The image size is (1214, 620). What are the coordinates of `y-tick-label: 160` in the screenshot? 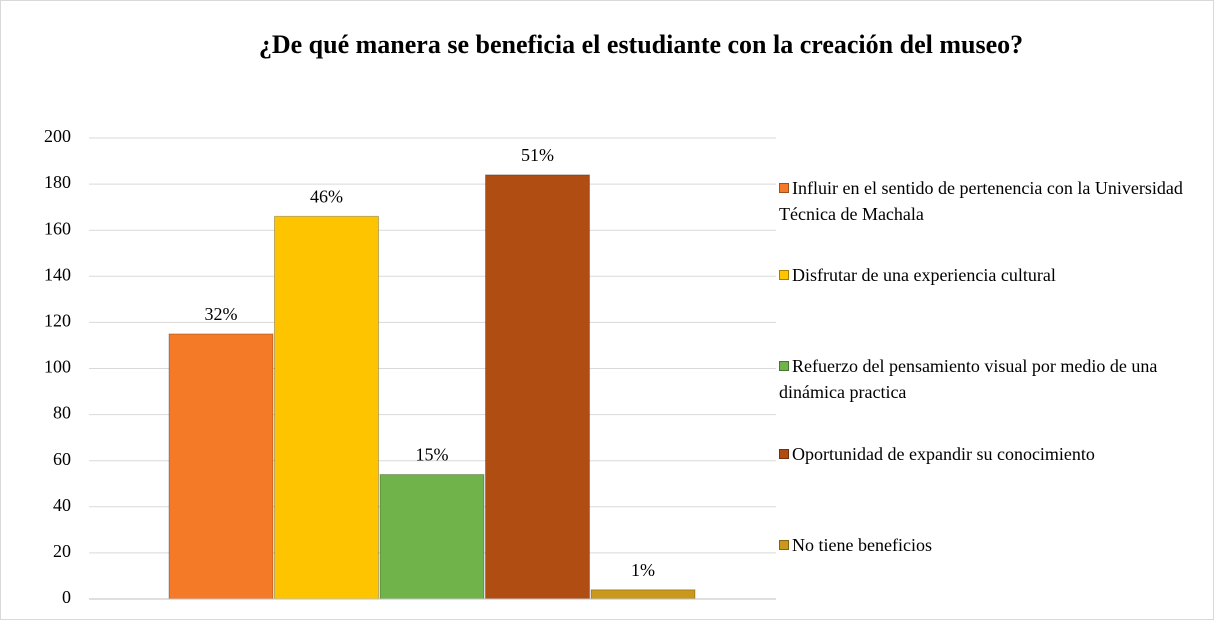 It's located at (57, 228).